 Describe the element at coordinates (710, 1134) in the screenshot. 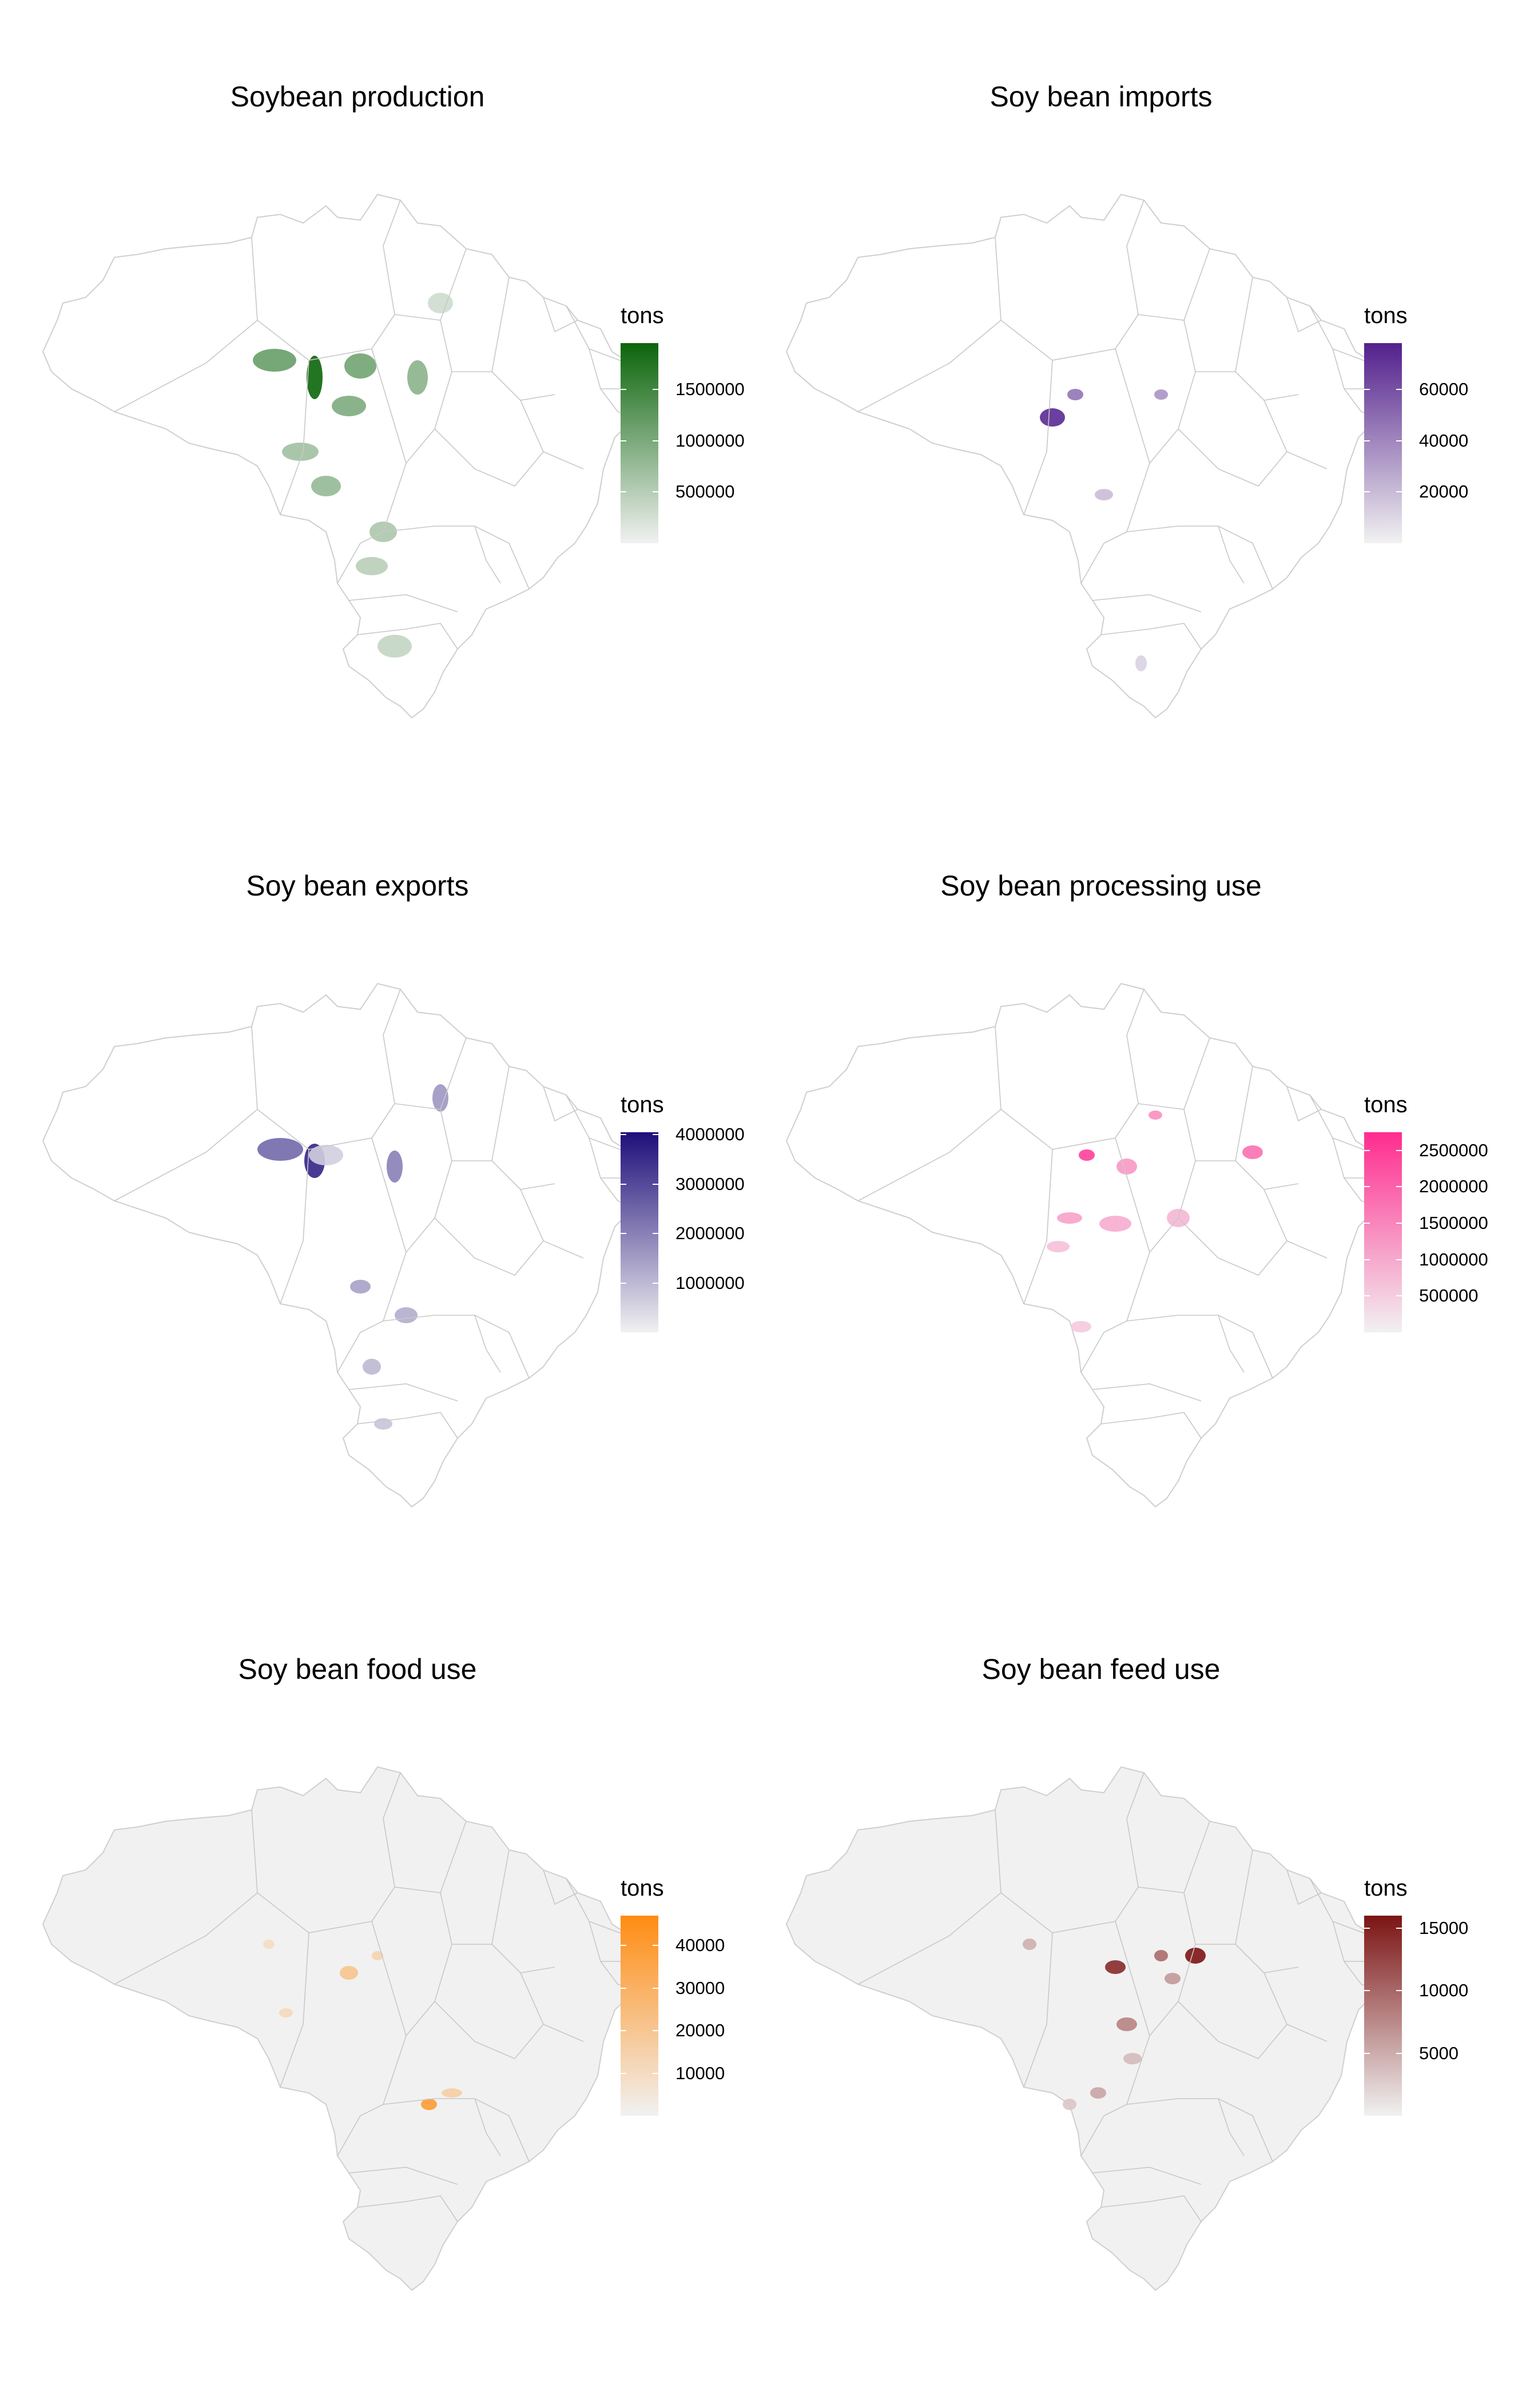

I see `legend-tick-label: 4000000` at that location.